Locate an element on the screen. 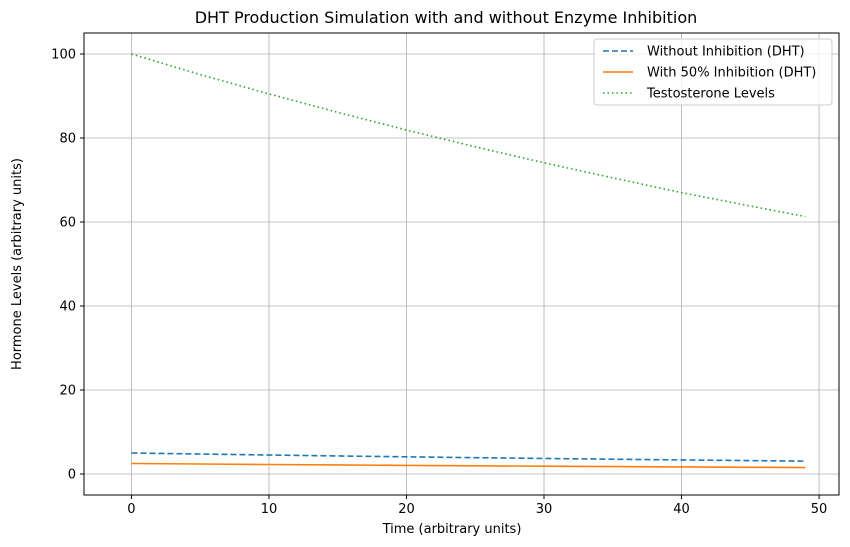  y-tick-label: 0 is located at coordinates (72, 475).